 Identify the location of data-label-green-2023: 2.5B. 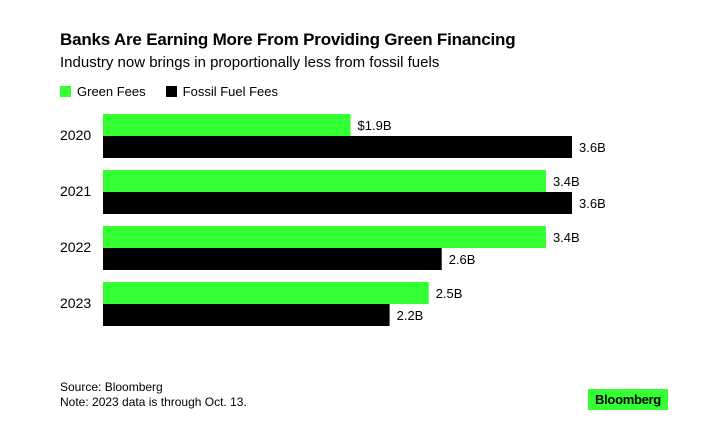
(449, 293).